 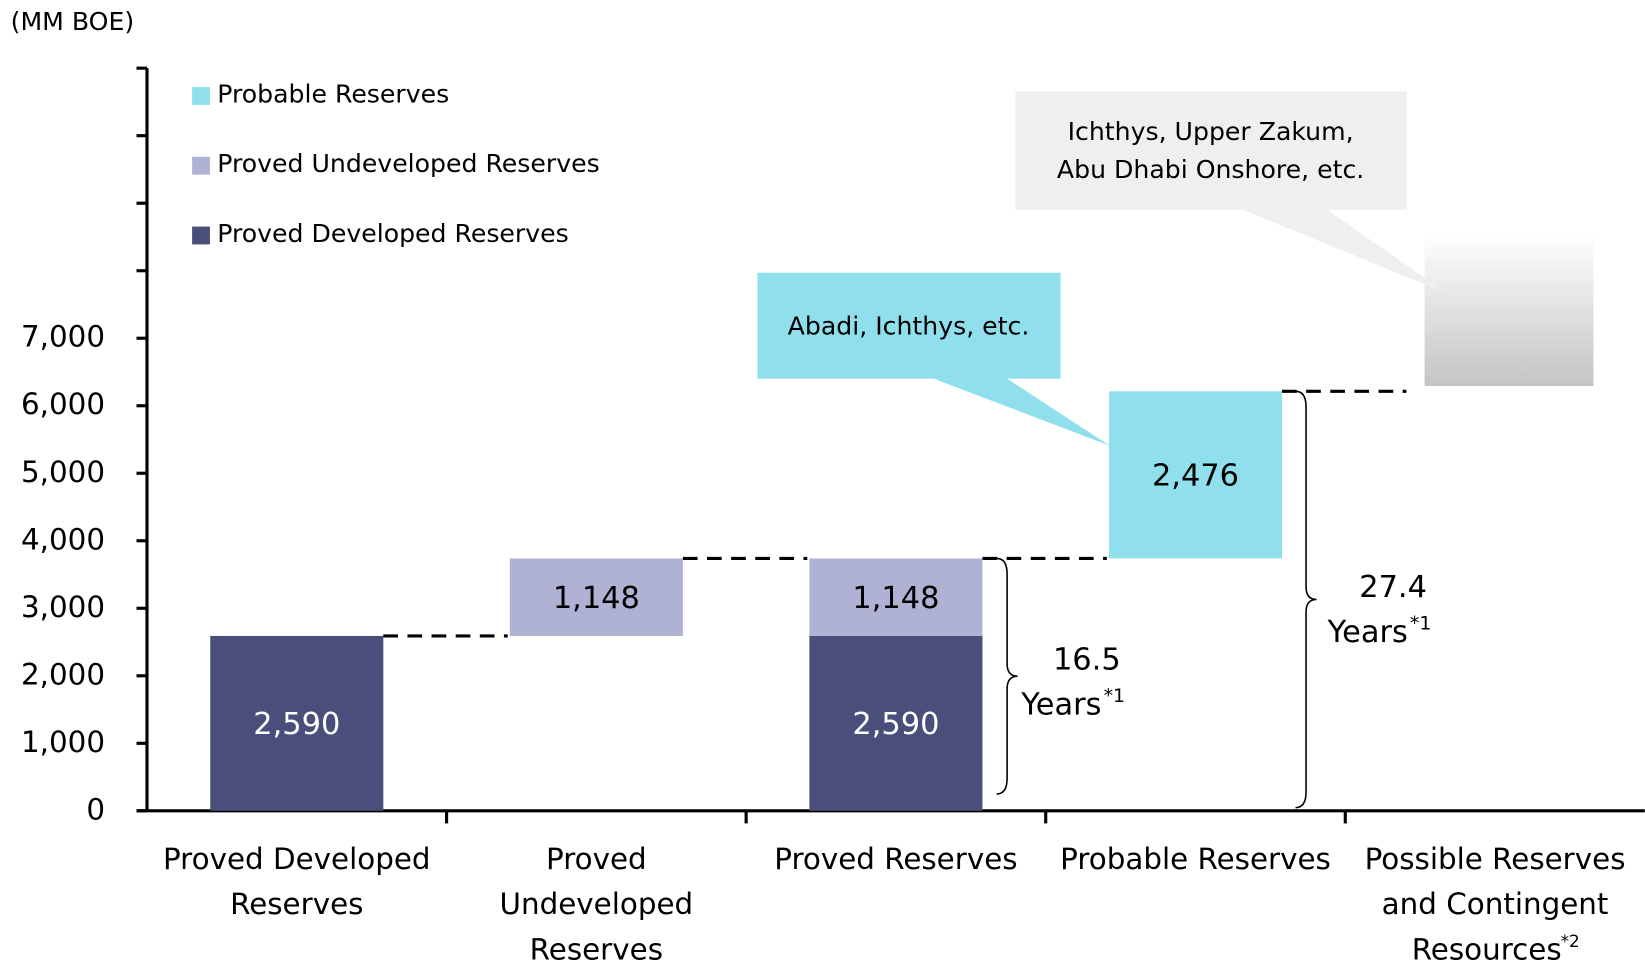 I want to click on y-tick-label: 0, so click(x=95, y=809).